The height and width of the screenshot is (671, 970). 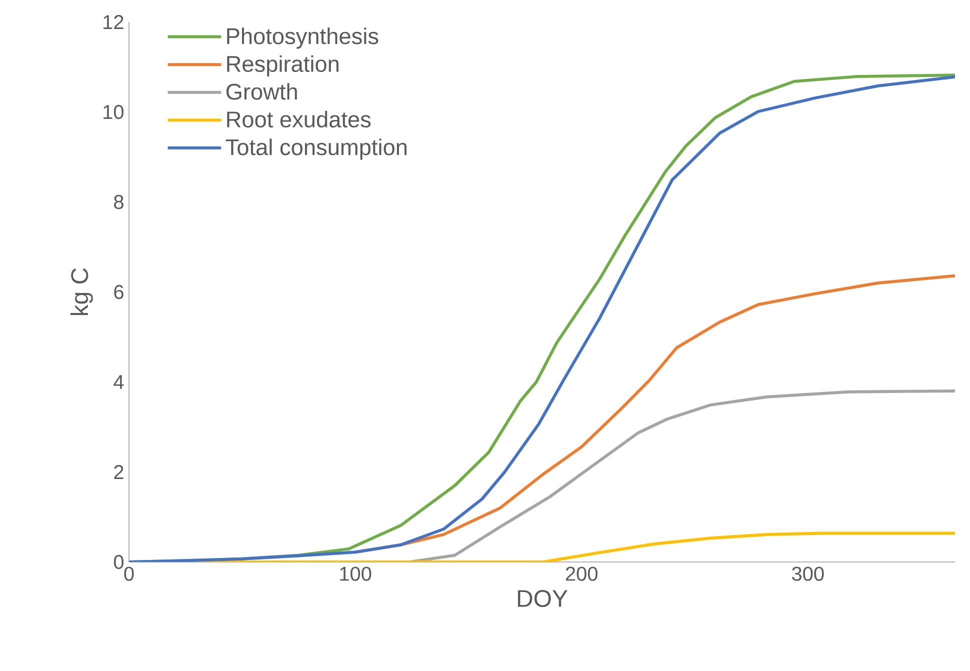 I want to click on y-tick-label: 12, so click(x=114, y=22).